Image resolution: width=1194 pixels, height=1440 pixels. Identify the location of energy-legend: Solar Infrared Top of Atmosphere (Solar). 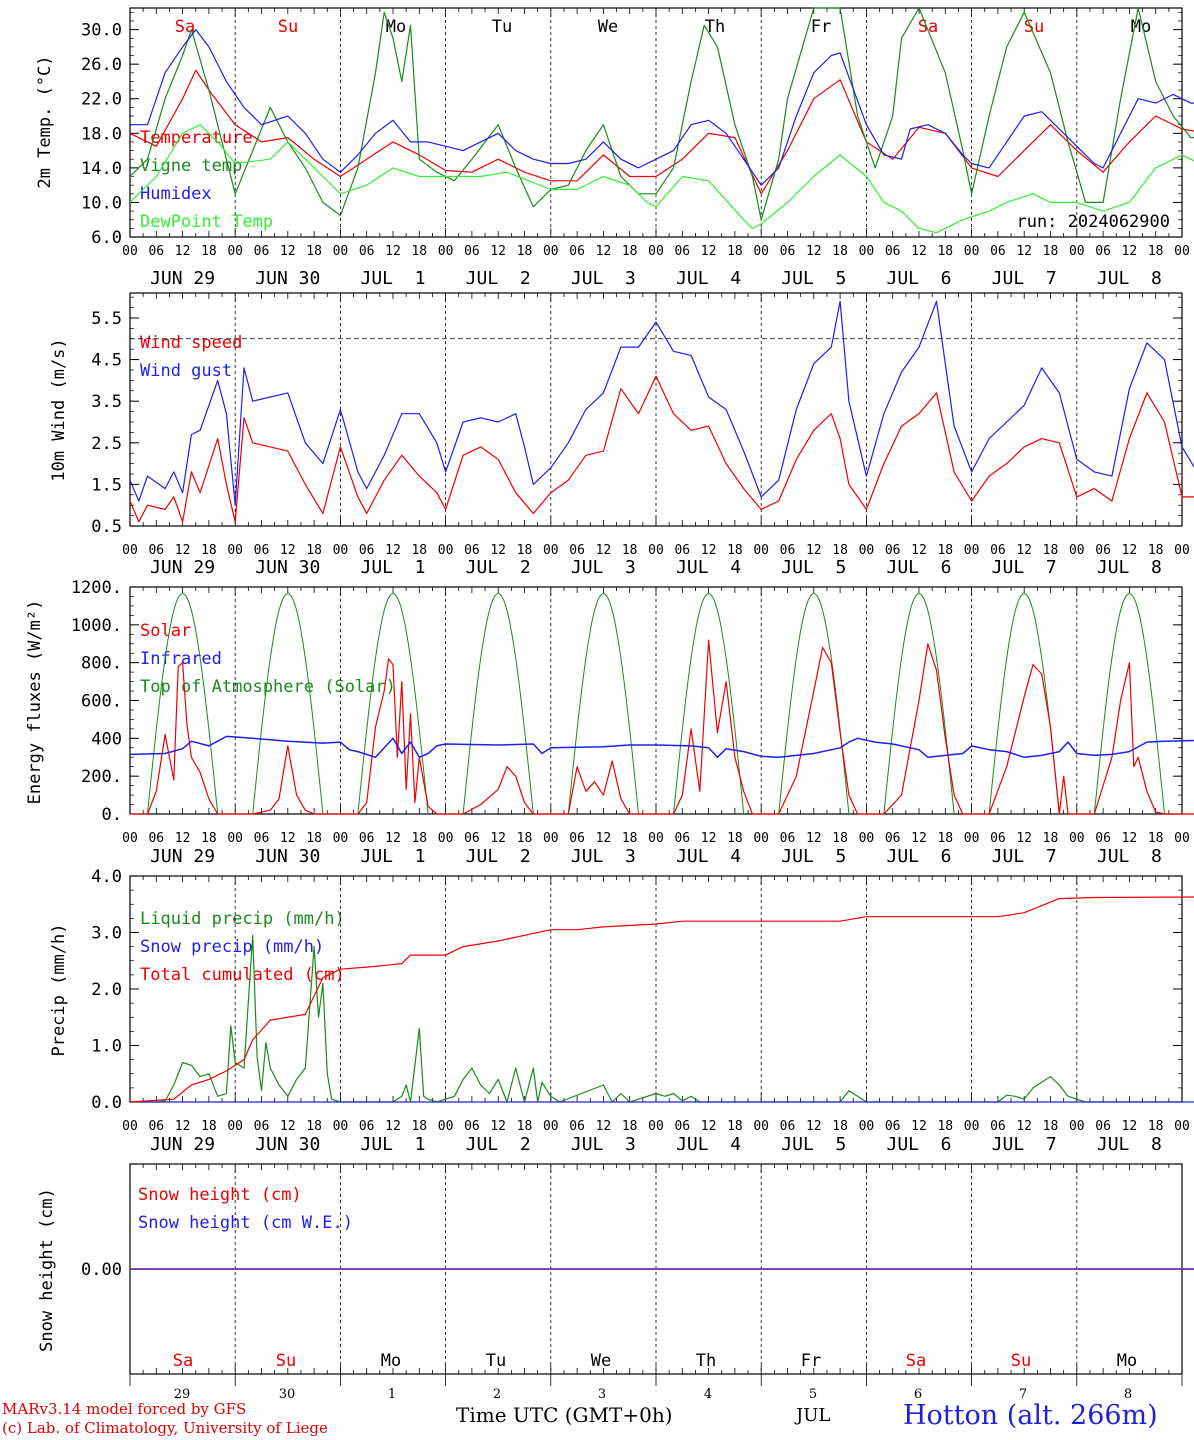
(268, 659).